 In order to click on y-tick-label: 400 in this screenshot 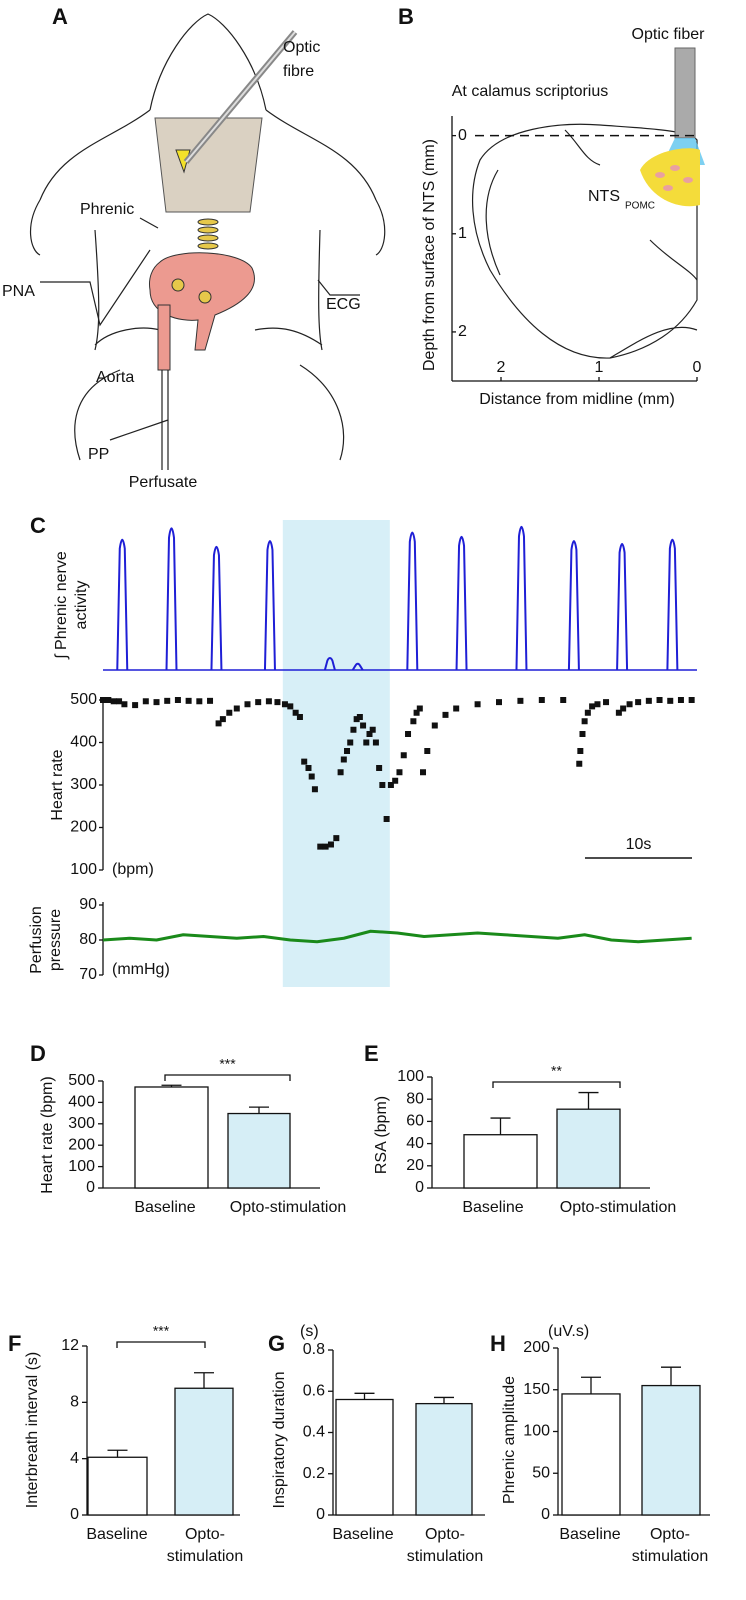, I will do `click(81, 1102)`.